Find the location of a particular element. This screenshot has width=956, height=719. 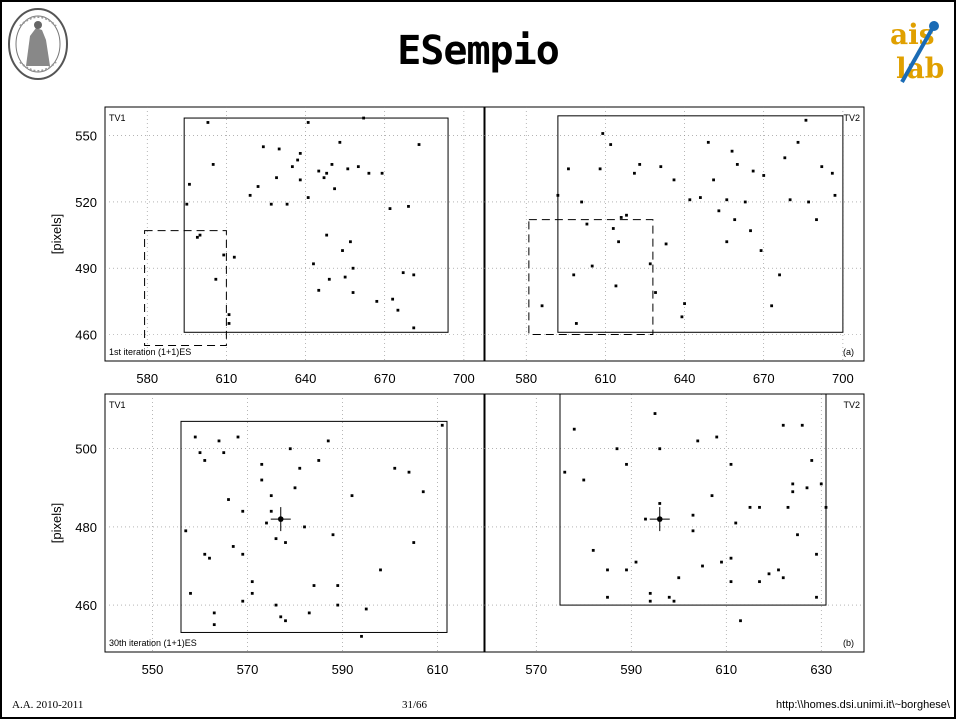

y-tick-label: 480 is located at coordinates (86, 527).